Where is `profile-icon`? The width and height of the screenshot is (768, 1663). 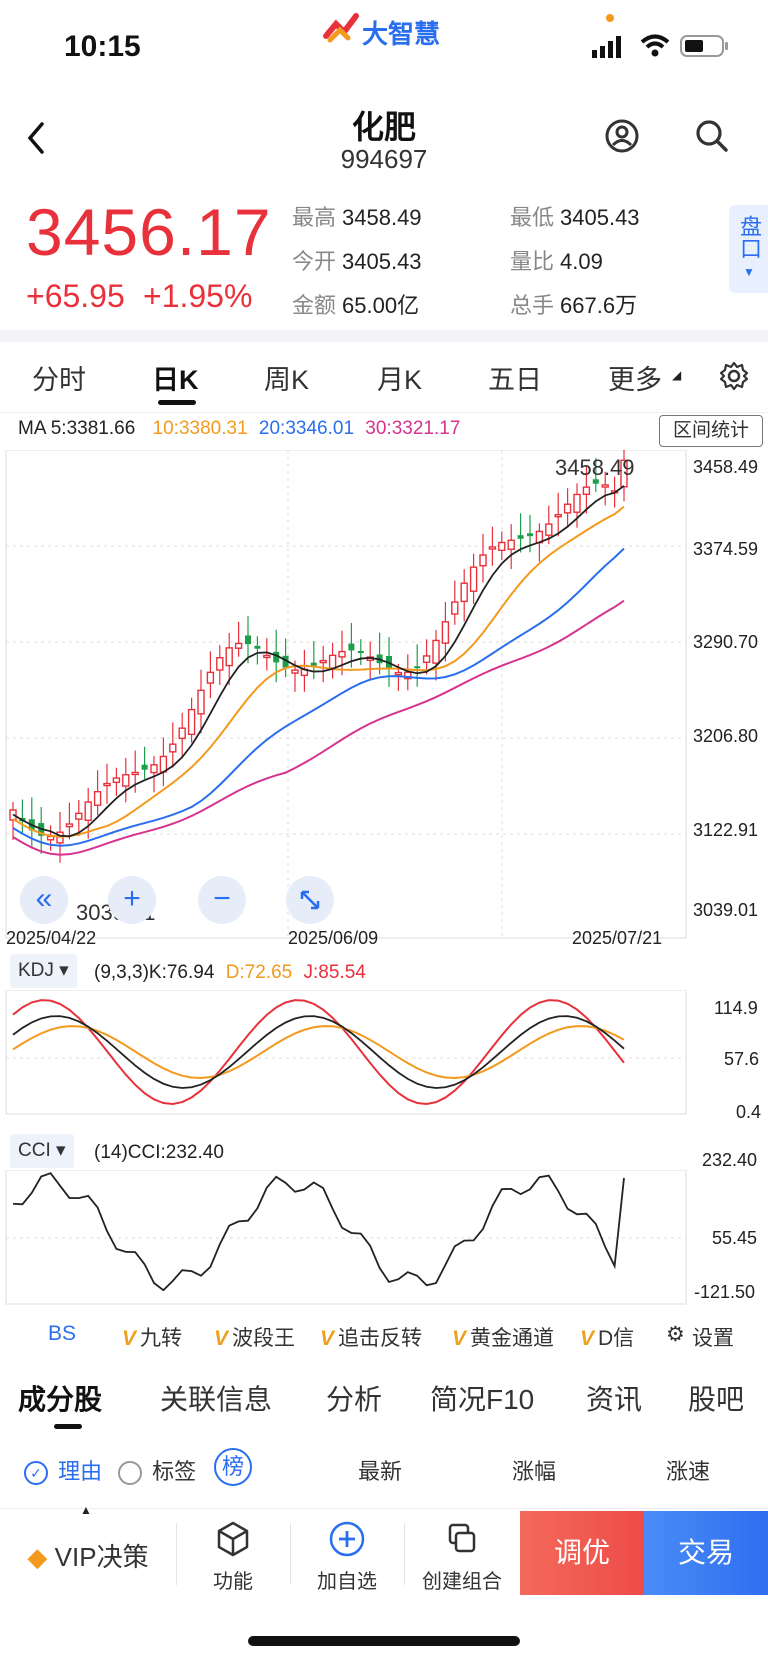
profile-icon is located at coordinates (622, 136).